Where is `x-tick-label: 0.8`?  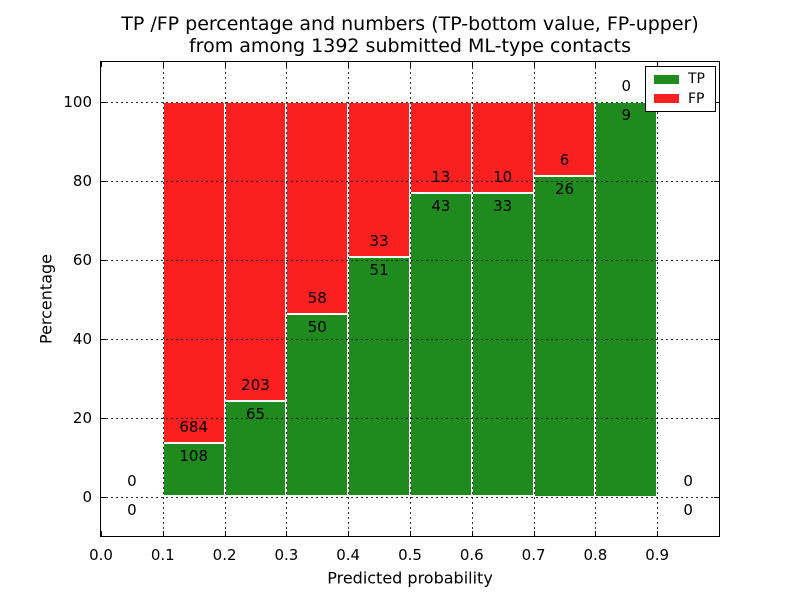 x-tick-label: 0.8 is located at coordinates (595, 555).